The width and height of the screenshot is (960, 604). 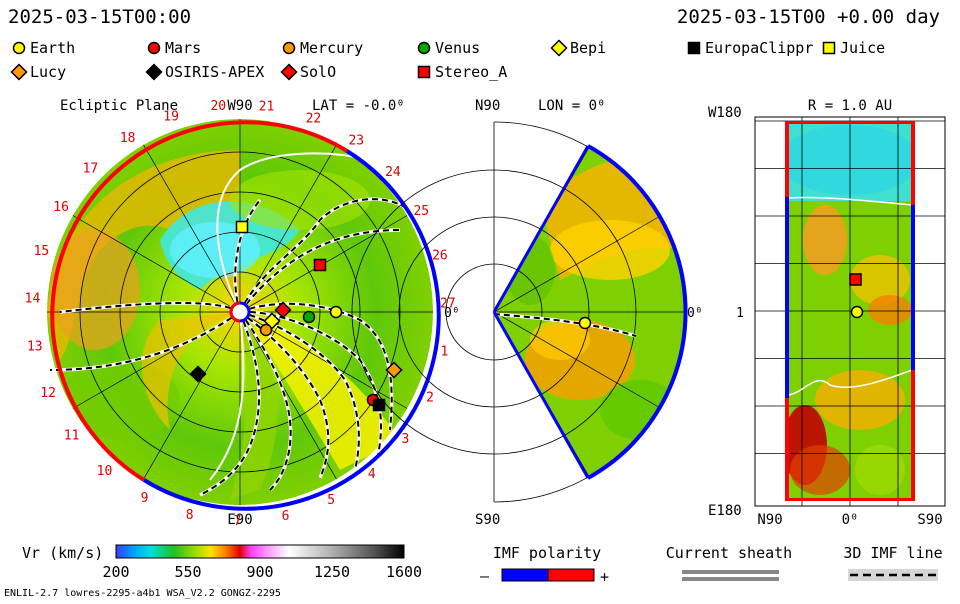 What do you see at coordinates (62, 553) in the screenshot?
I see `colorbar-label: Vr (km/s)` at bounding box center [62, 553].